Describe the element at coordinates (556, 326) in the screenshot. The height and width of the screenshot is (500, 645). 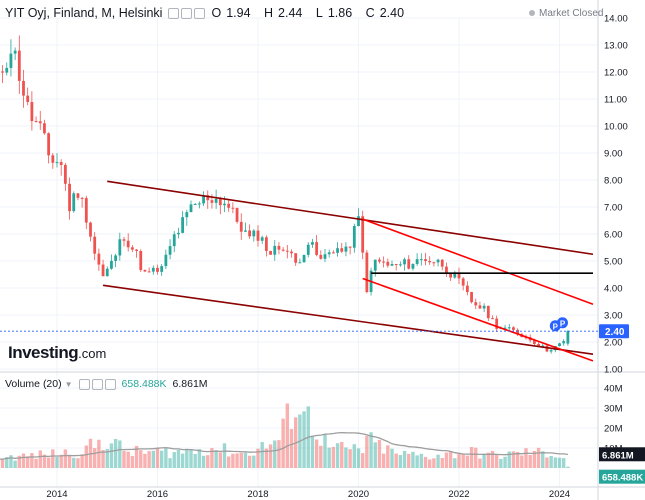
I see `event-marker-label: P` at that location.